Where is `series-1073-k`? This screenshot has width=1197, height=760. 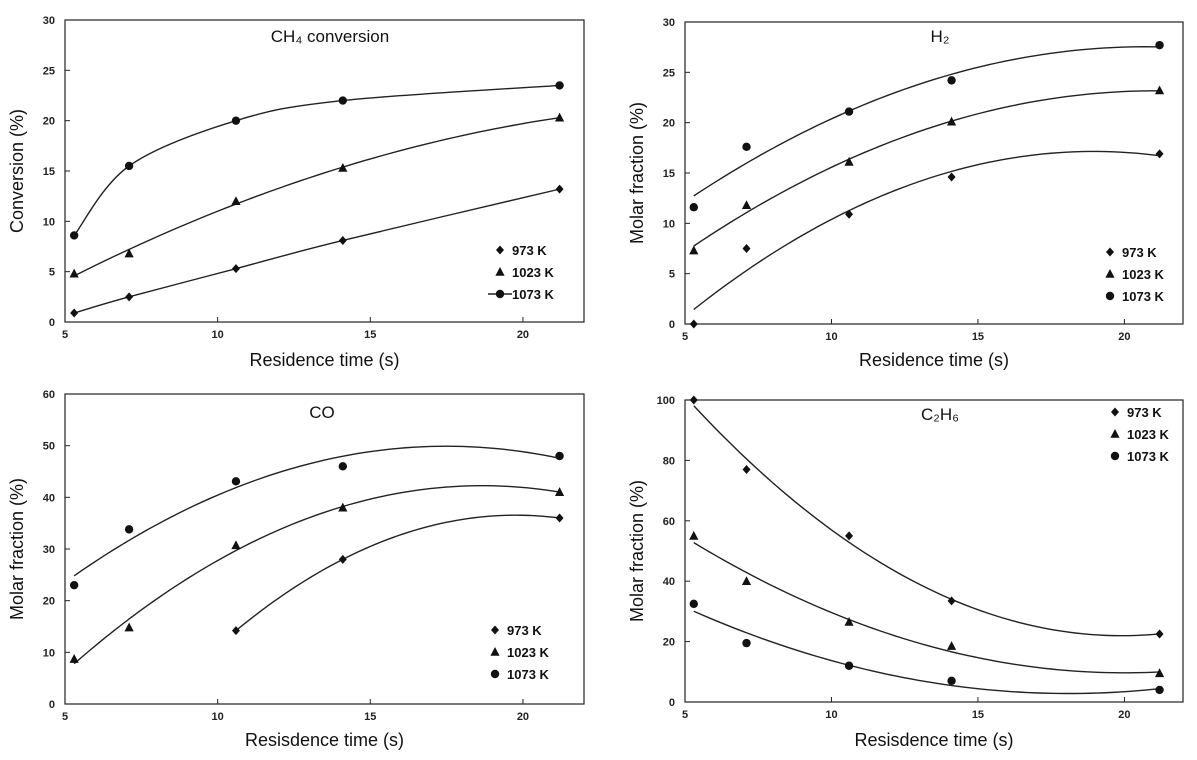 series-1073-k is located at coordinates (316, 517).